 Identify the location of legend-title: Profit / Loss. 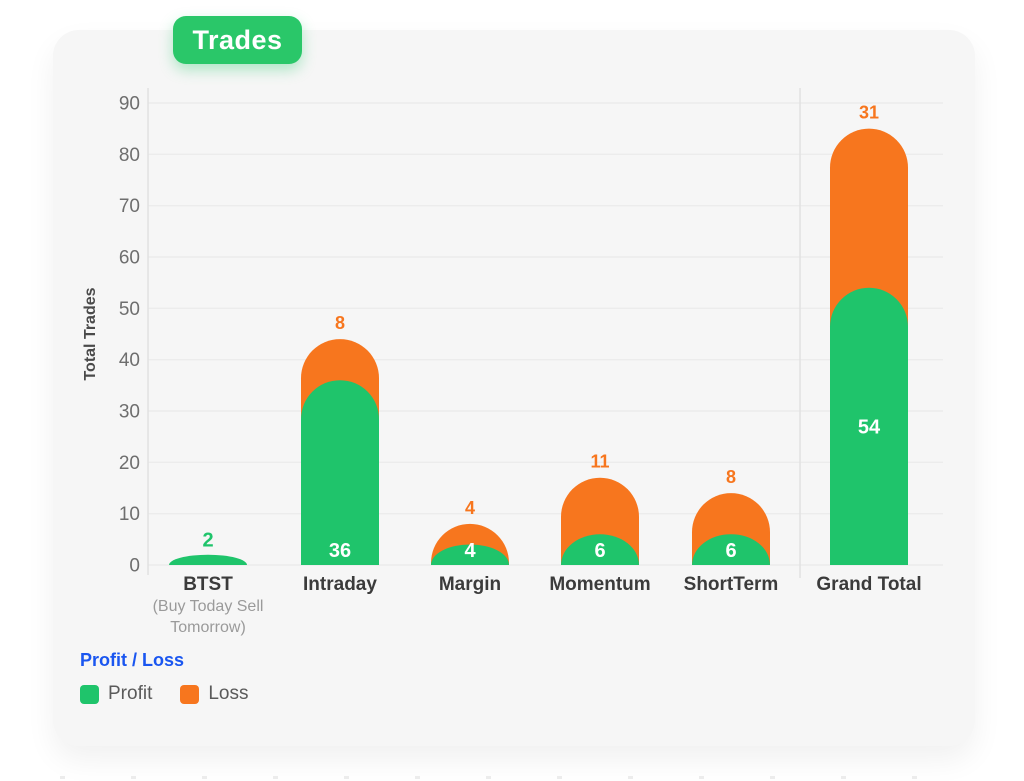
(132, 660).